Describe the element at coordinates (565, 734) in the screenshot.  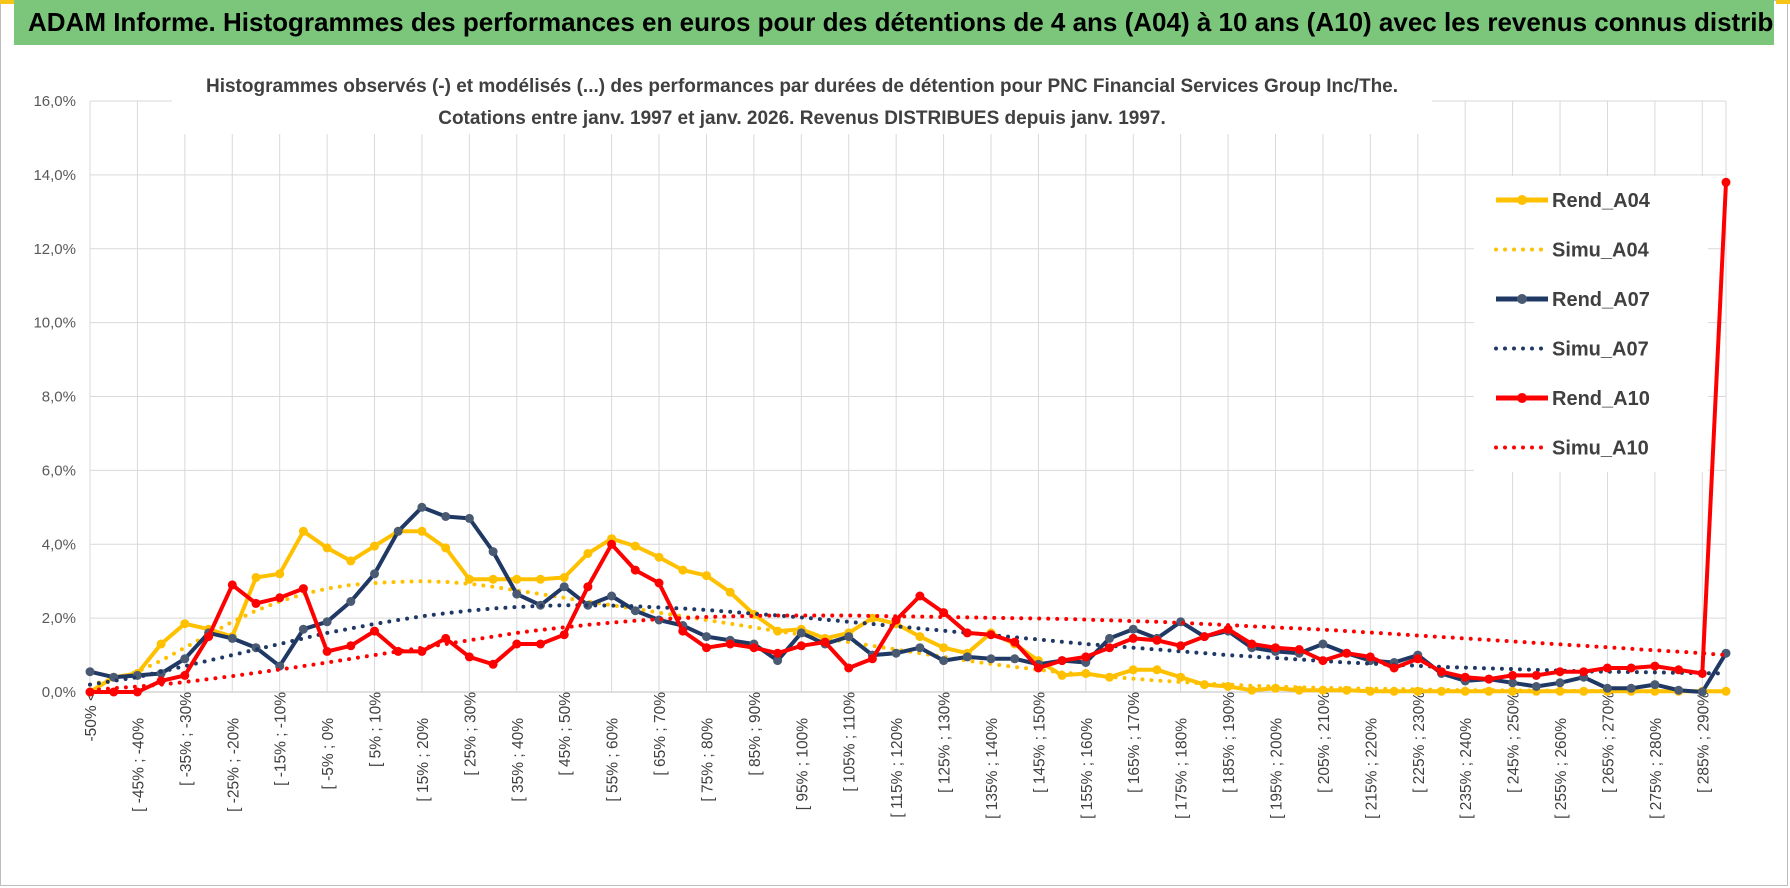
I see `x-tick-label: [ 45% ; 50%` at that location.